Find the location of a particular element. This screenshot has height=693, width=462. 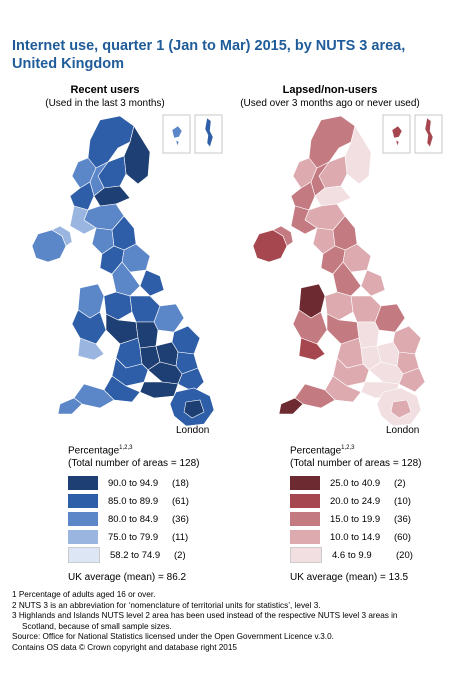

left-london-inner is located at coordinates (194, 409).